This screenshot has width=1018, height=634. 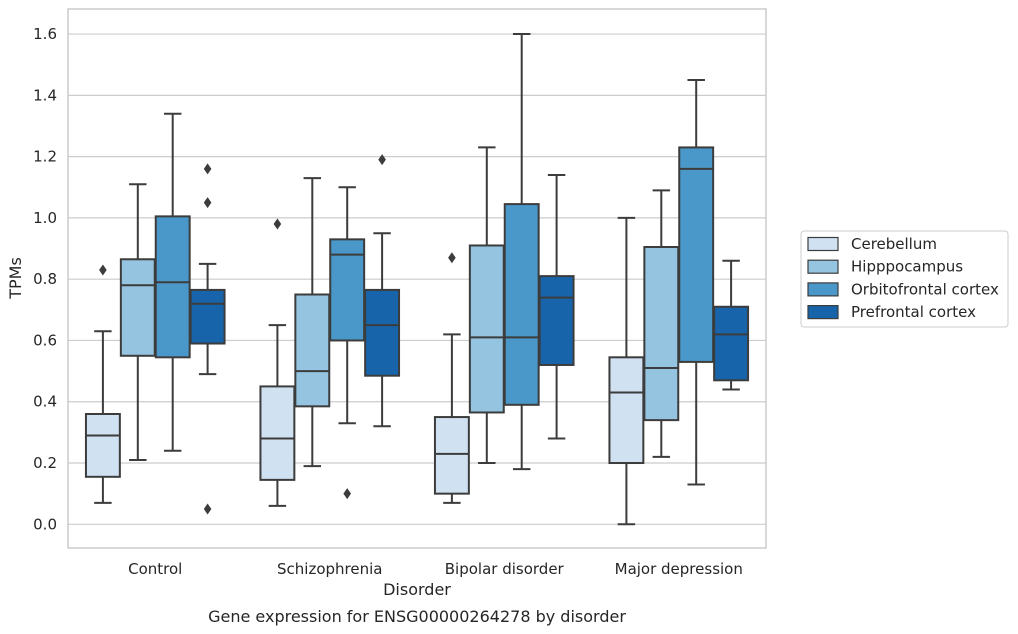 I want to click on legend-label: Hipppocampus, so click(x=907, y=267).